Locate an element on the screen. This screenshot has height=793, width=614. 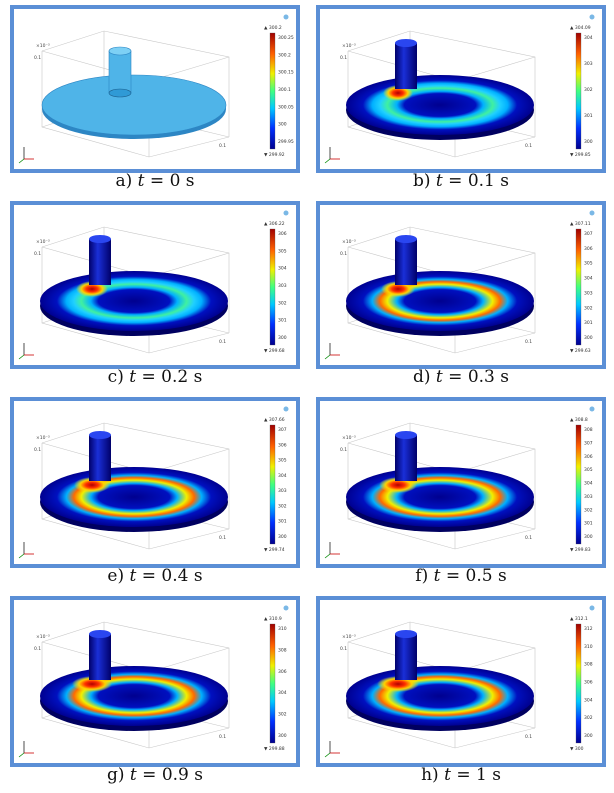
panel-caption: g) t = 0.9 s is located at coordinates (155, 775).